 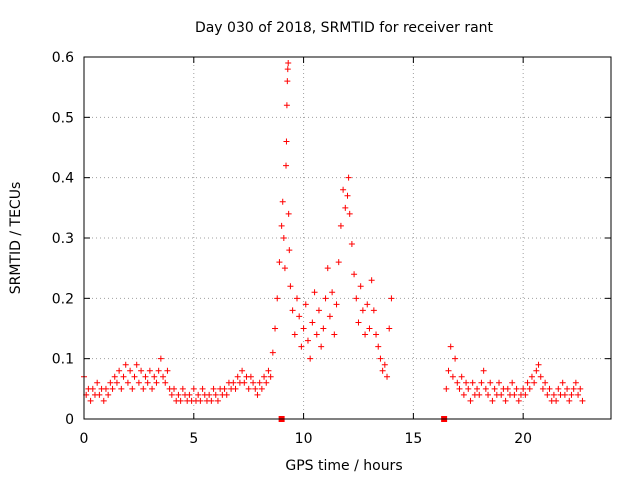 I want to click on y-tick-label: 0.4, so click(x=63, y=179).